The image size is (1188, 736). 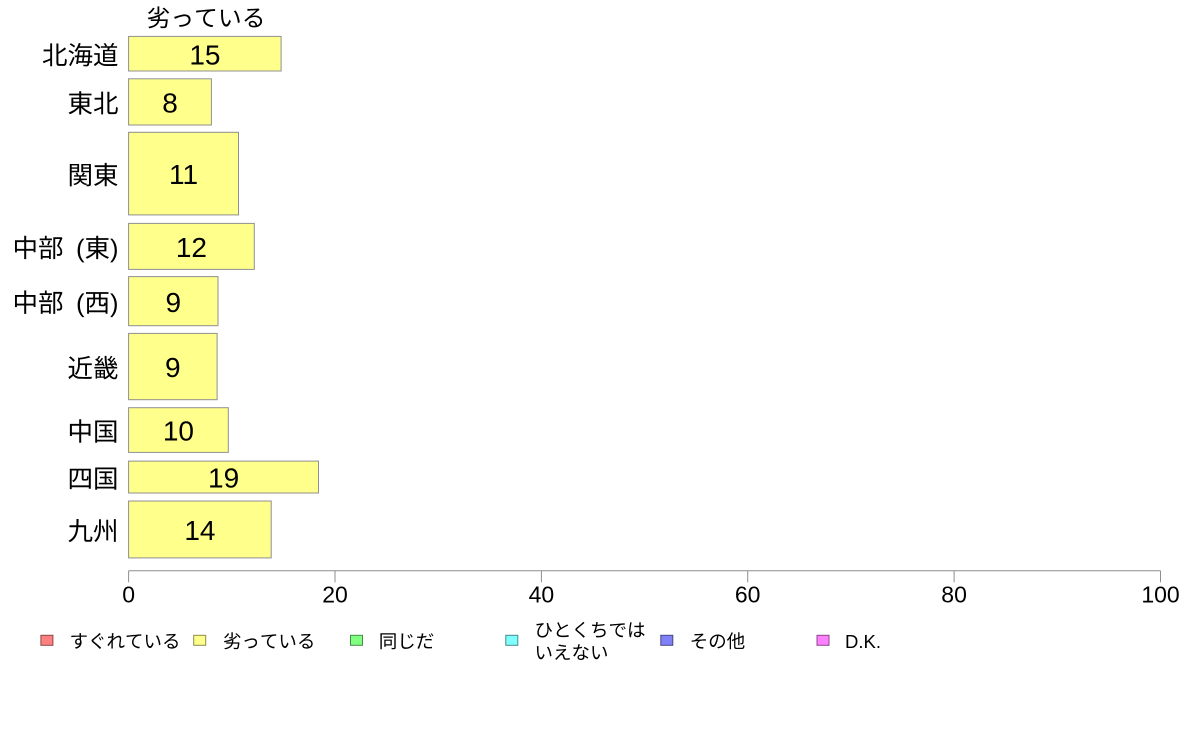 What do you see at coordinates (178, 431) in the screenshot?
I see `svg-text: 10` at bounding box center [178, 431].